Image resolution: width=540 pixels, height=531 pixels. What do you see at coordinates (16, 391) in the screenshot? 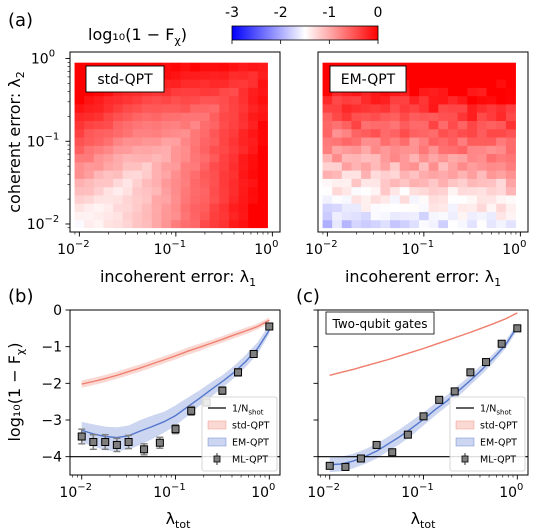
I see `panel-b-ylabel: log₁₀(1 − Fχ)` at bounding box center [16, 391].